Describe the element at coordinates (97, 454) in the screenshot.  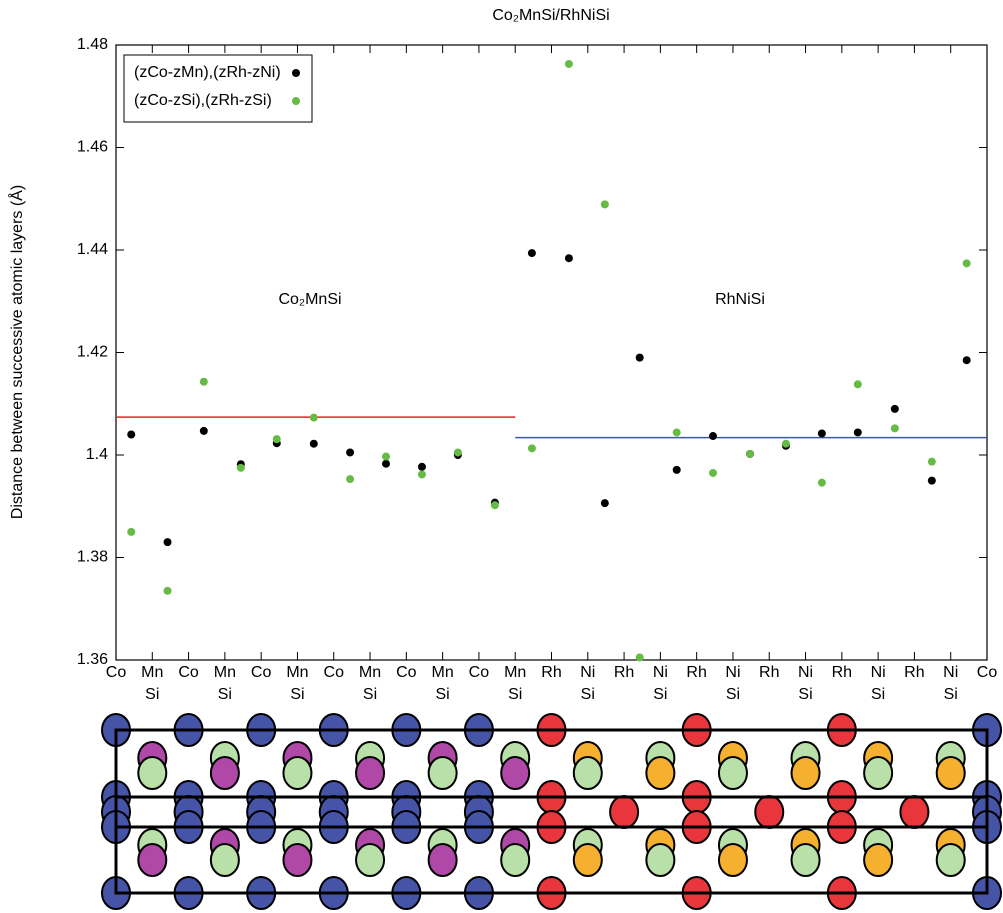
I see `y-tick-label: 1.4` at that location.